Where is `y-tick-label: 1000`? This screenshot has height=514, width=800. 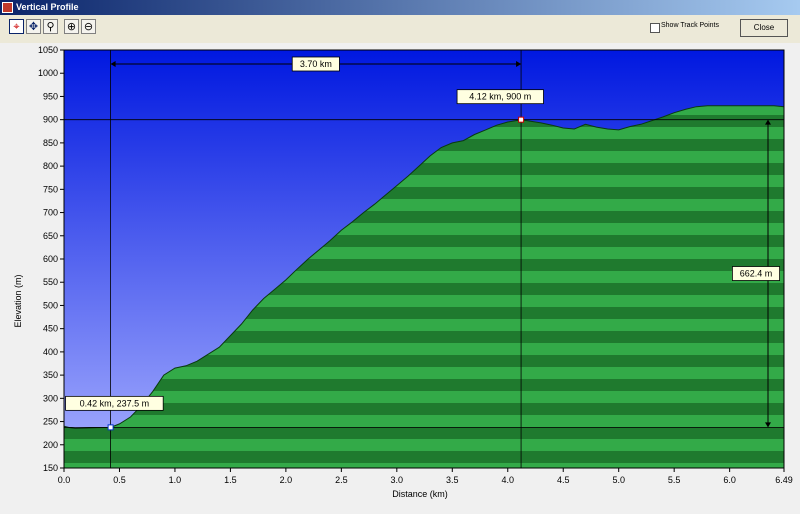
y-tick-label: 1000 is located at coordinates (48, 73).